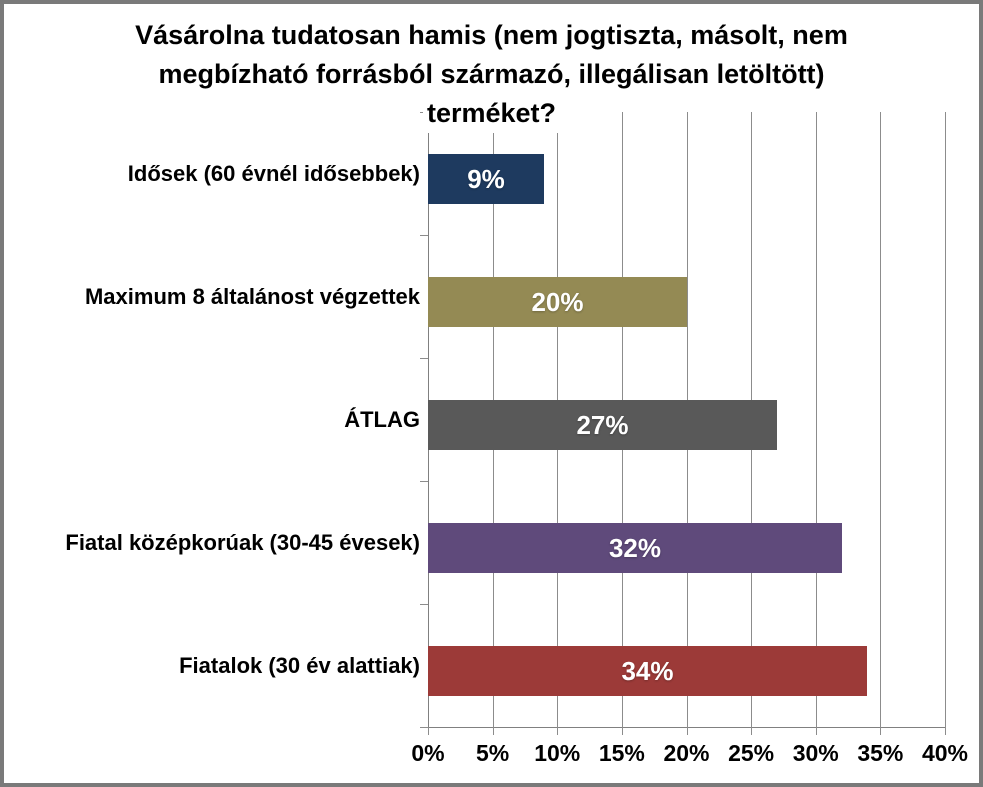 The width and height of the screenshot is (983, 787). I want to click on x-axis-tick-label: 0%, so click(428, 753).